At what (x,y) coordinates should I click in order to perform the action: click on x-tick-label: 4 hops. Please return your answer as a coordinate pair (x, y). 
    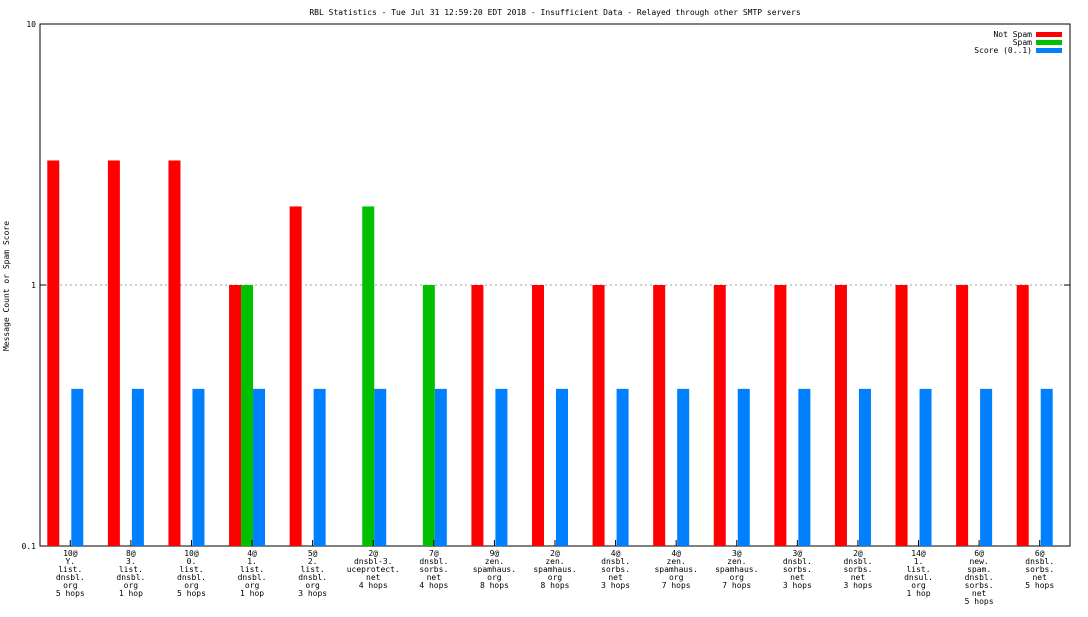
    Looking at the image, I should click on (433, 585).